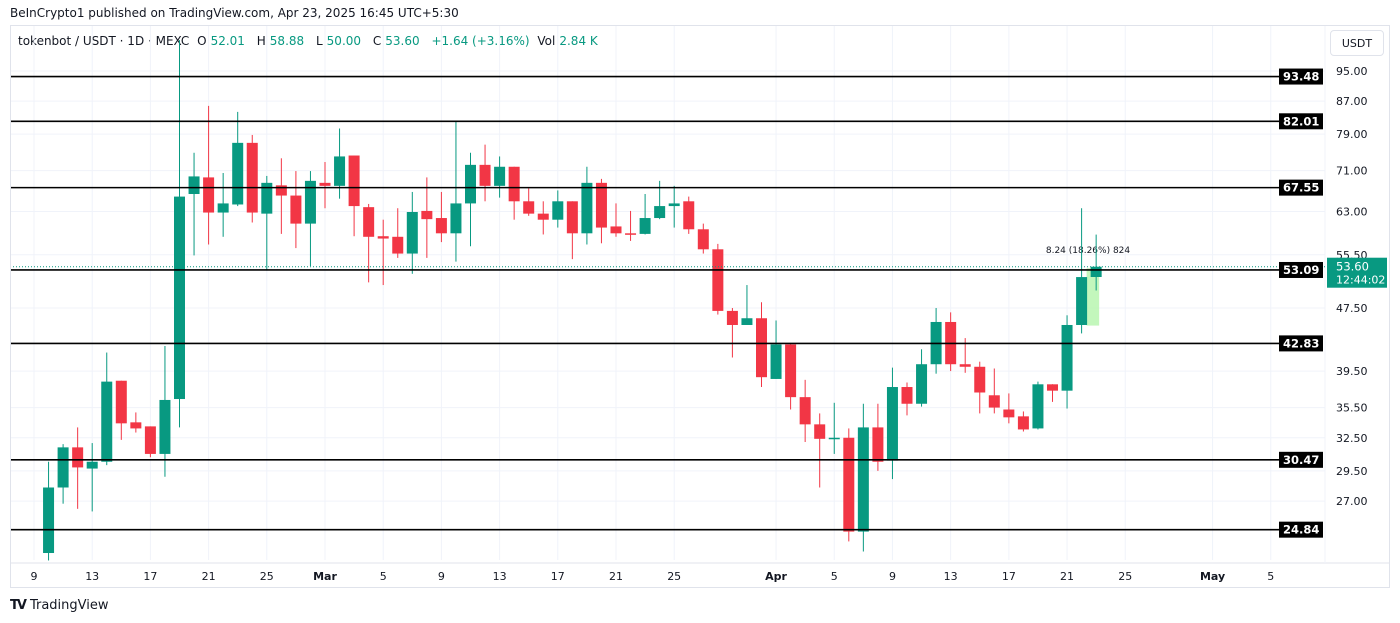  What do you see at coordinates (1009, 576) in the screenshot?
I see `x-tick-label: 17` at bounding box center [1009, 576].